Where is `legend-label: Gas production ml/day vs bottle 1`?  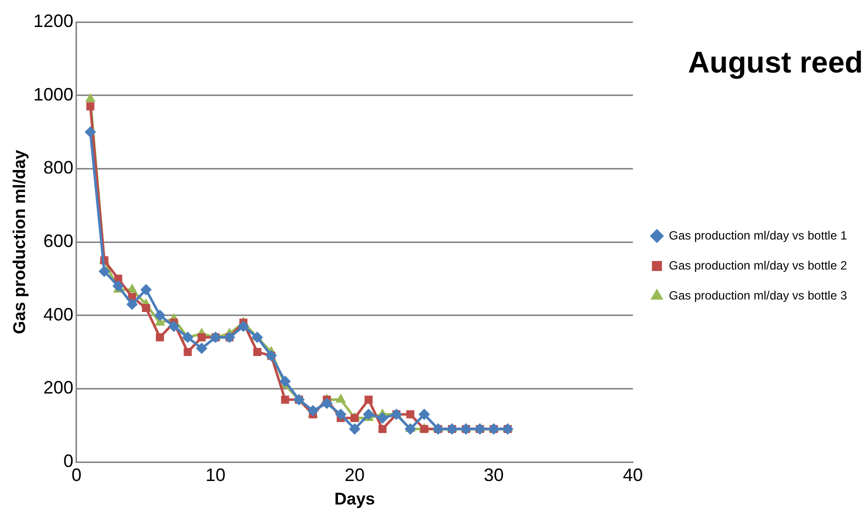 legend-label: Gas production ml/day vs bottle 1 is located at coordinates (758, 235).